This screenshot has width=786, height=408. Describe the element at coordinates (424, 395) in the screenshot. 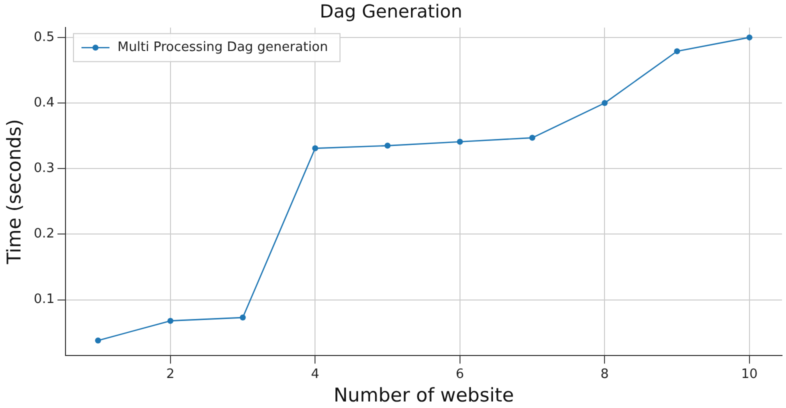

I see `x-axis-title: Number of website` at that location.